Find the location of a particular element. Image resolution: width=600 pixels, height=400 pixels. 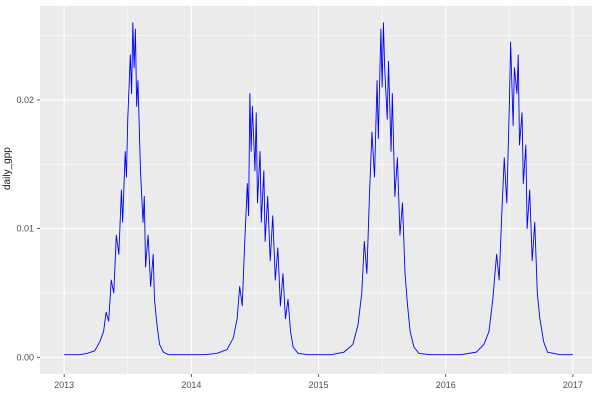

x-tick-label: 2016 is located at coordinates (446, 385).